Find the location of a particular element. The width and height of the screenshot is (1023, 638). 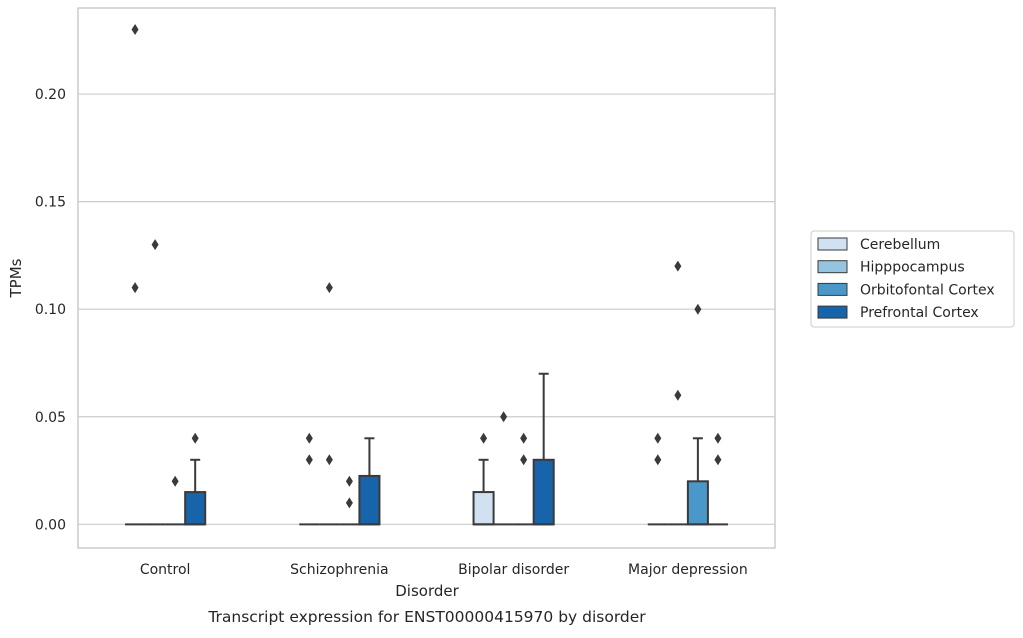

legend-frame is located at coordinates (912, 279).